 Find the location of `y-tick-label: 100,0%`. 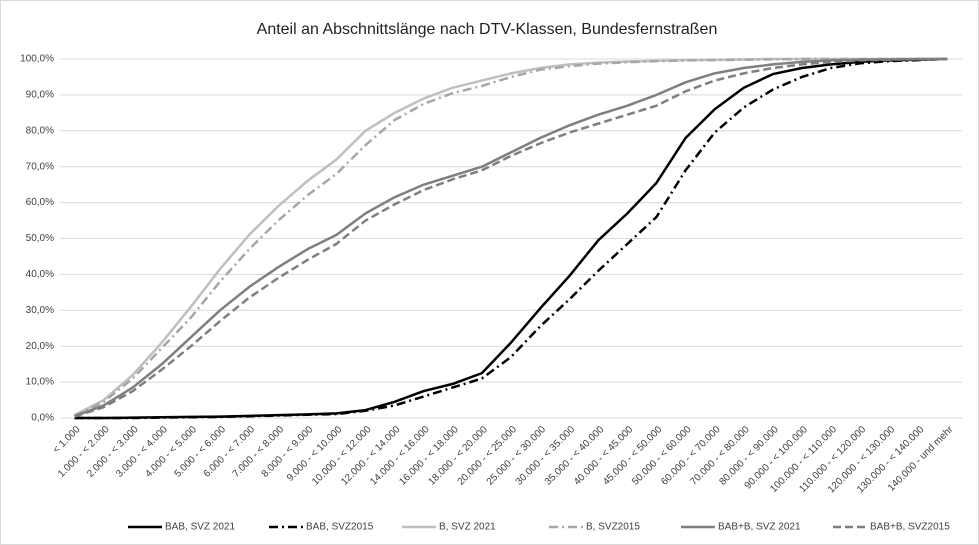

y-tick-label: 100,0% is located at coordinates (37, 59).